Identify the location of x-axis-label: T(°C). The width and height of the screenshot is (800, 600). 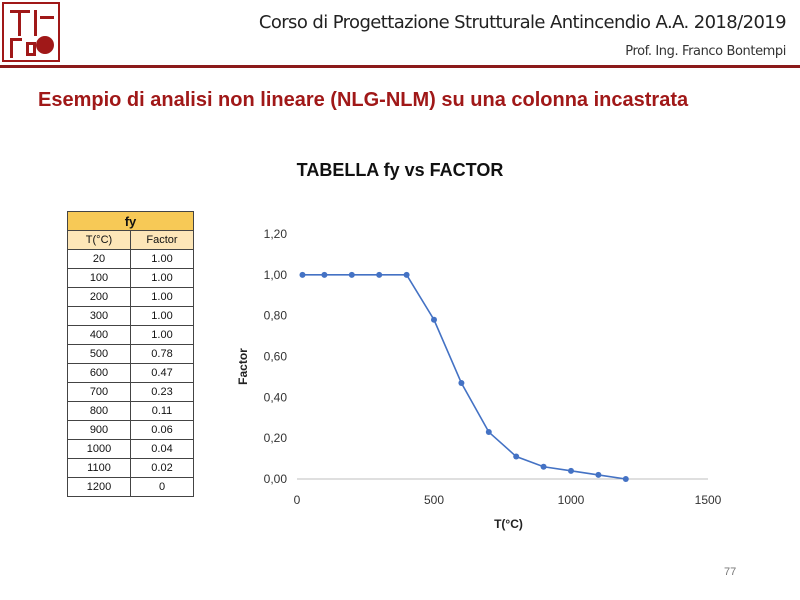
(508, 524).